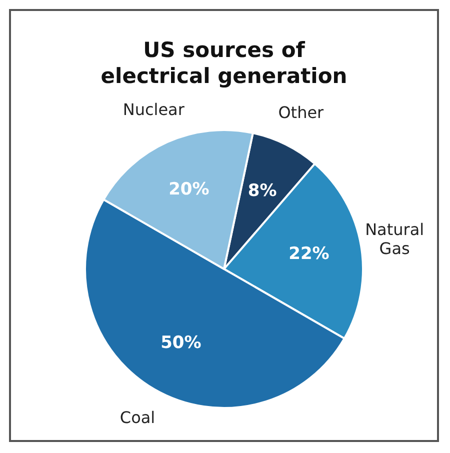  What do you see at coordinates (301, 112) in the screenshot?
I see `slice-label: Other` at bounding box center [301, 112].